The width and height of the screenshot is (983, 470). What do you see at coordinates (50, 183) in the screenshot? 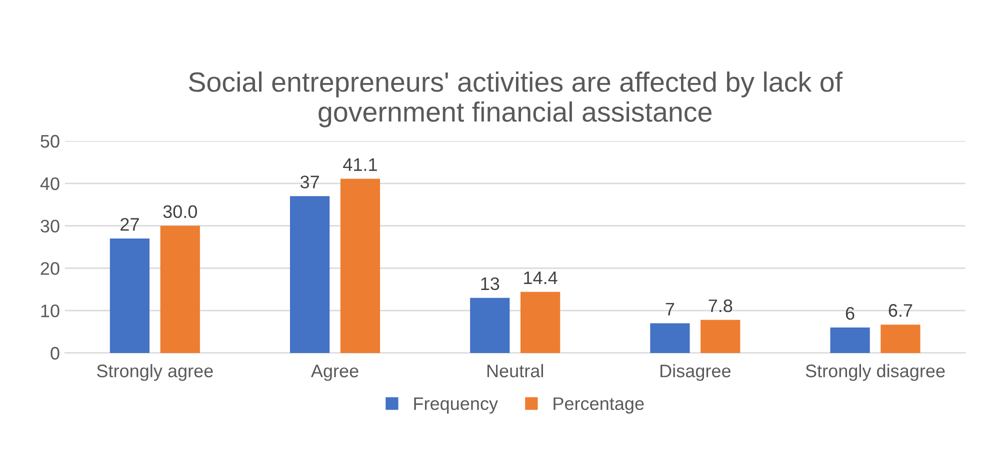
I see `y-tick-label: 40` at bounding box center [50, 183].